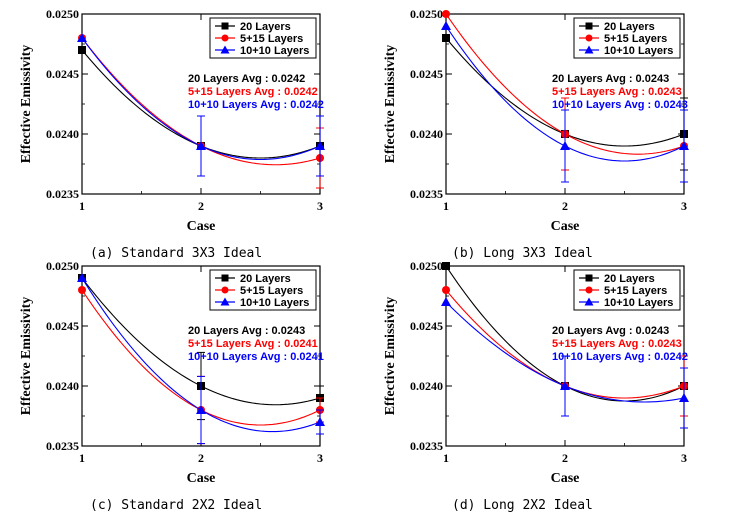  I want to click on panel-caption-2: (b) Long 3X3 Ideal, so click(522, 253).